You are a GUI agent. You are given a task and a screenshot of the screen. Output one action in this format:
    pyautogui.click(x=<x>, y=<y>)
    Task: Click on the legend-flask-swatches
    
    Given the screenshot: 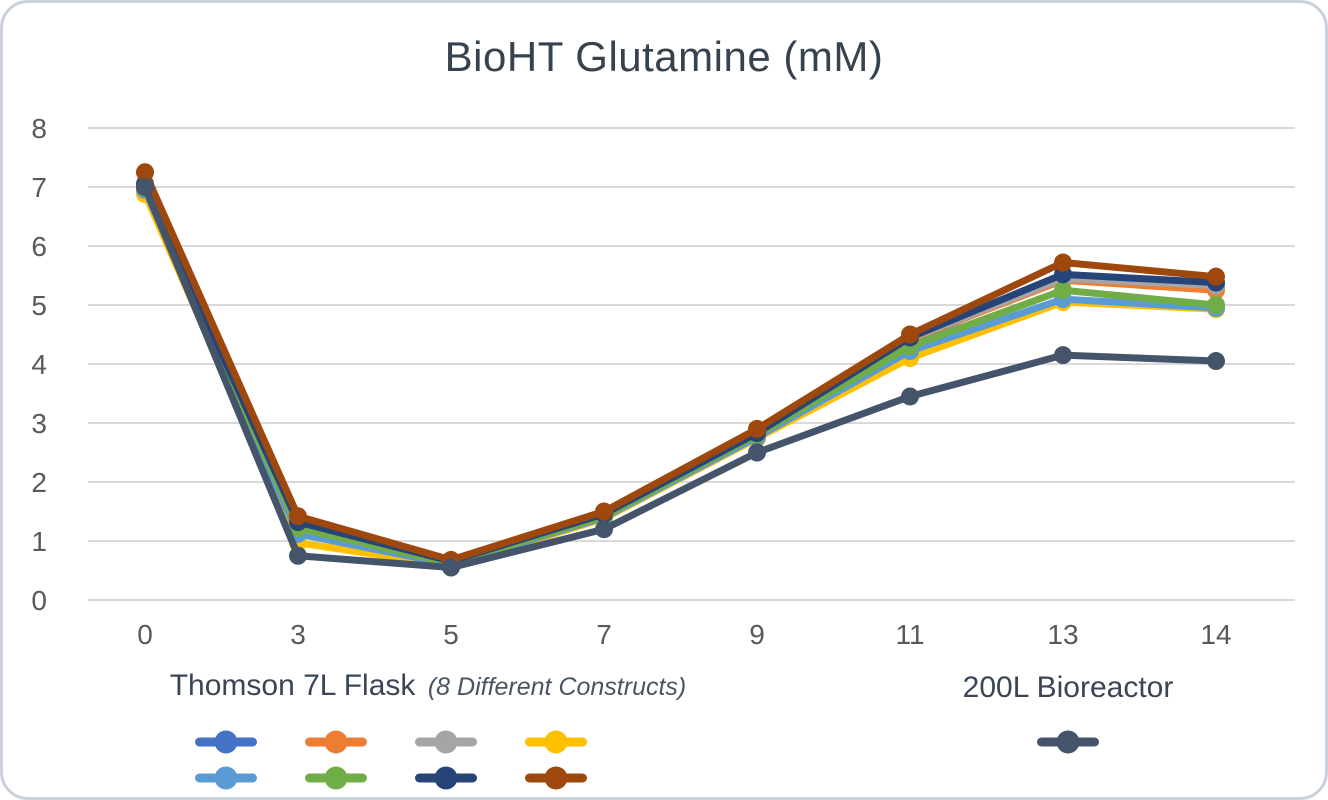 What is the action you would take?
    pyautogui.click(x=391, y=760)
    